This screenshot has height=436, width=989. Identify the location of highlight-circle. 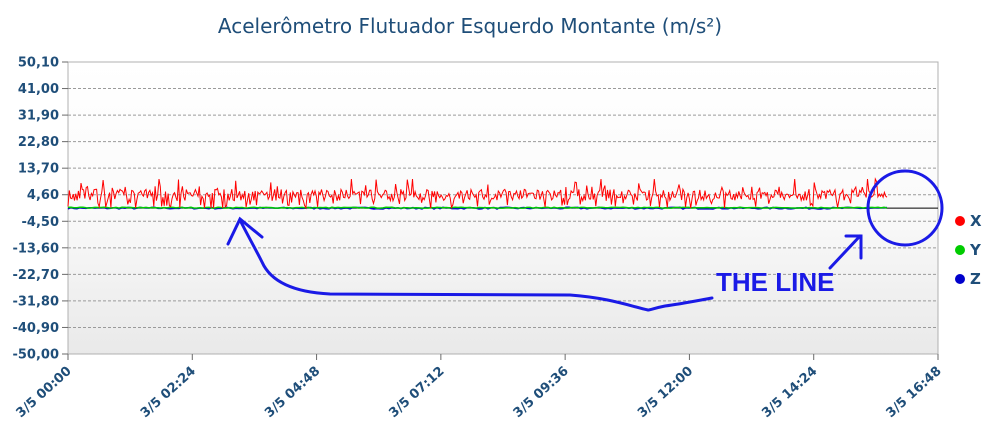
(905, 208).